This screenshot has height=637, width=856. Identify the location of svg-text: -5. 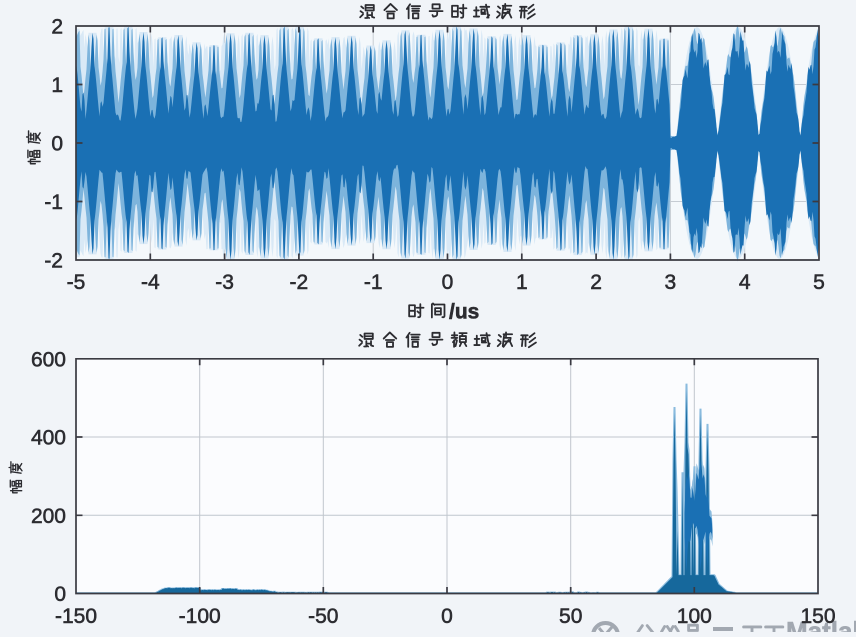
(76, 282).